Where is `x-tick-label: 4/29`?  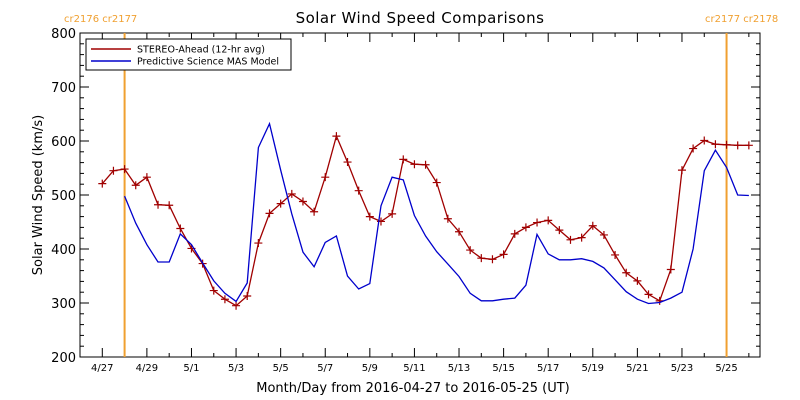
x-tick-label: 4/29 is located at coordinates (147, 368).